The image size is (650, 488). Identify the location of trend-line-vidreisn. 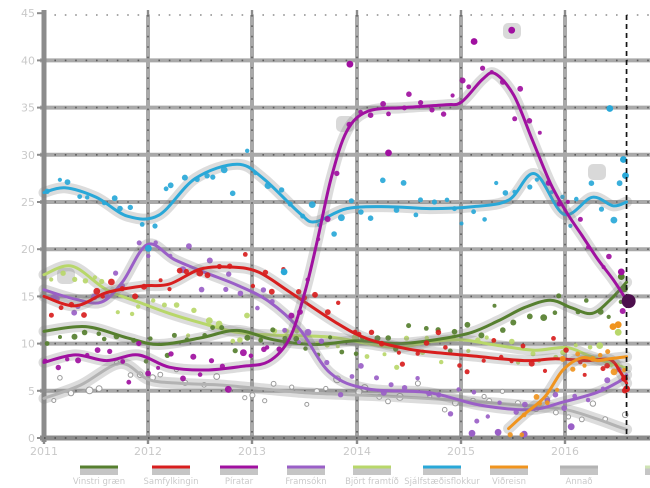
(568, 393).